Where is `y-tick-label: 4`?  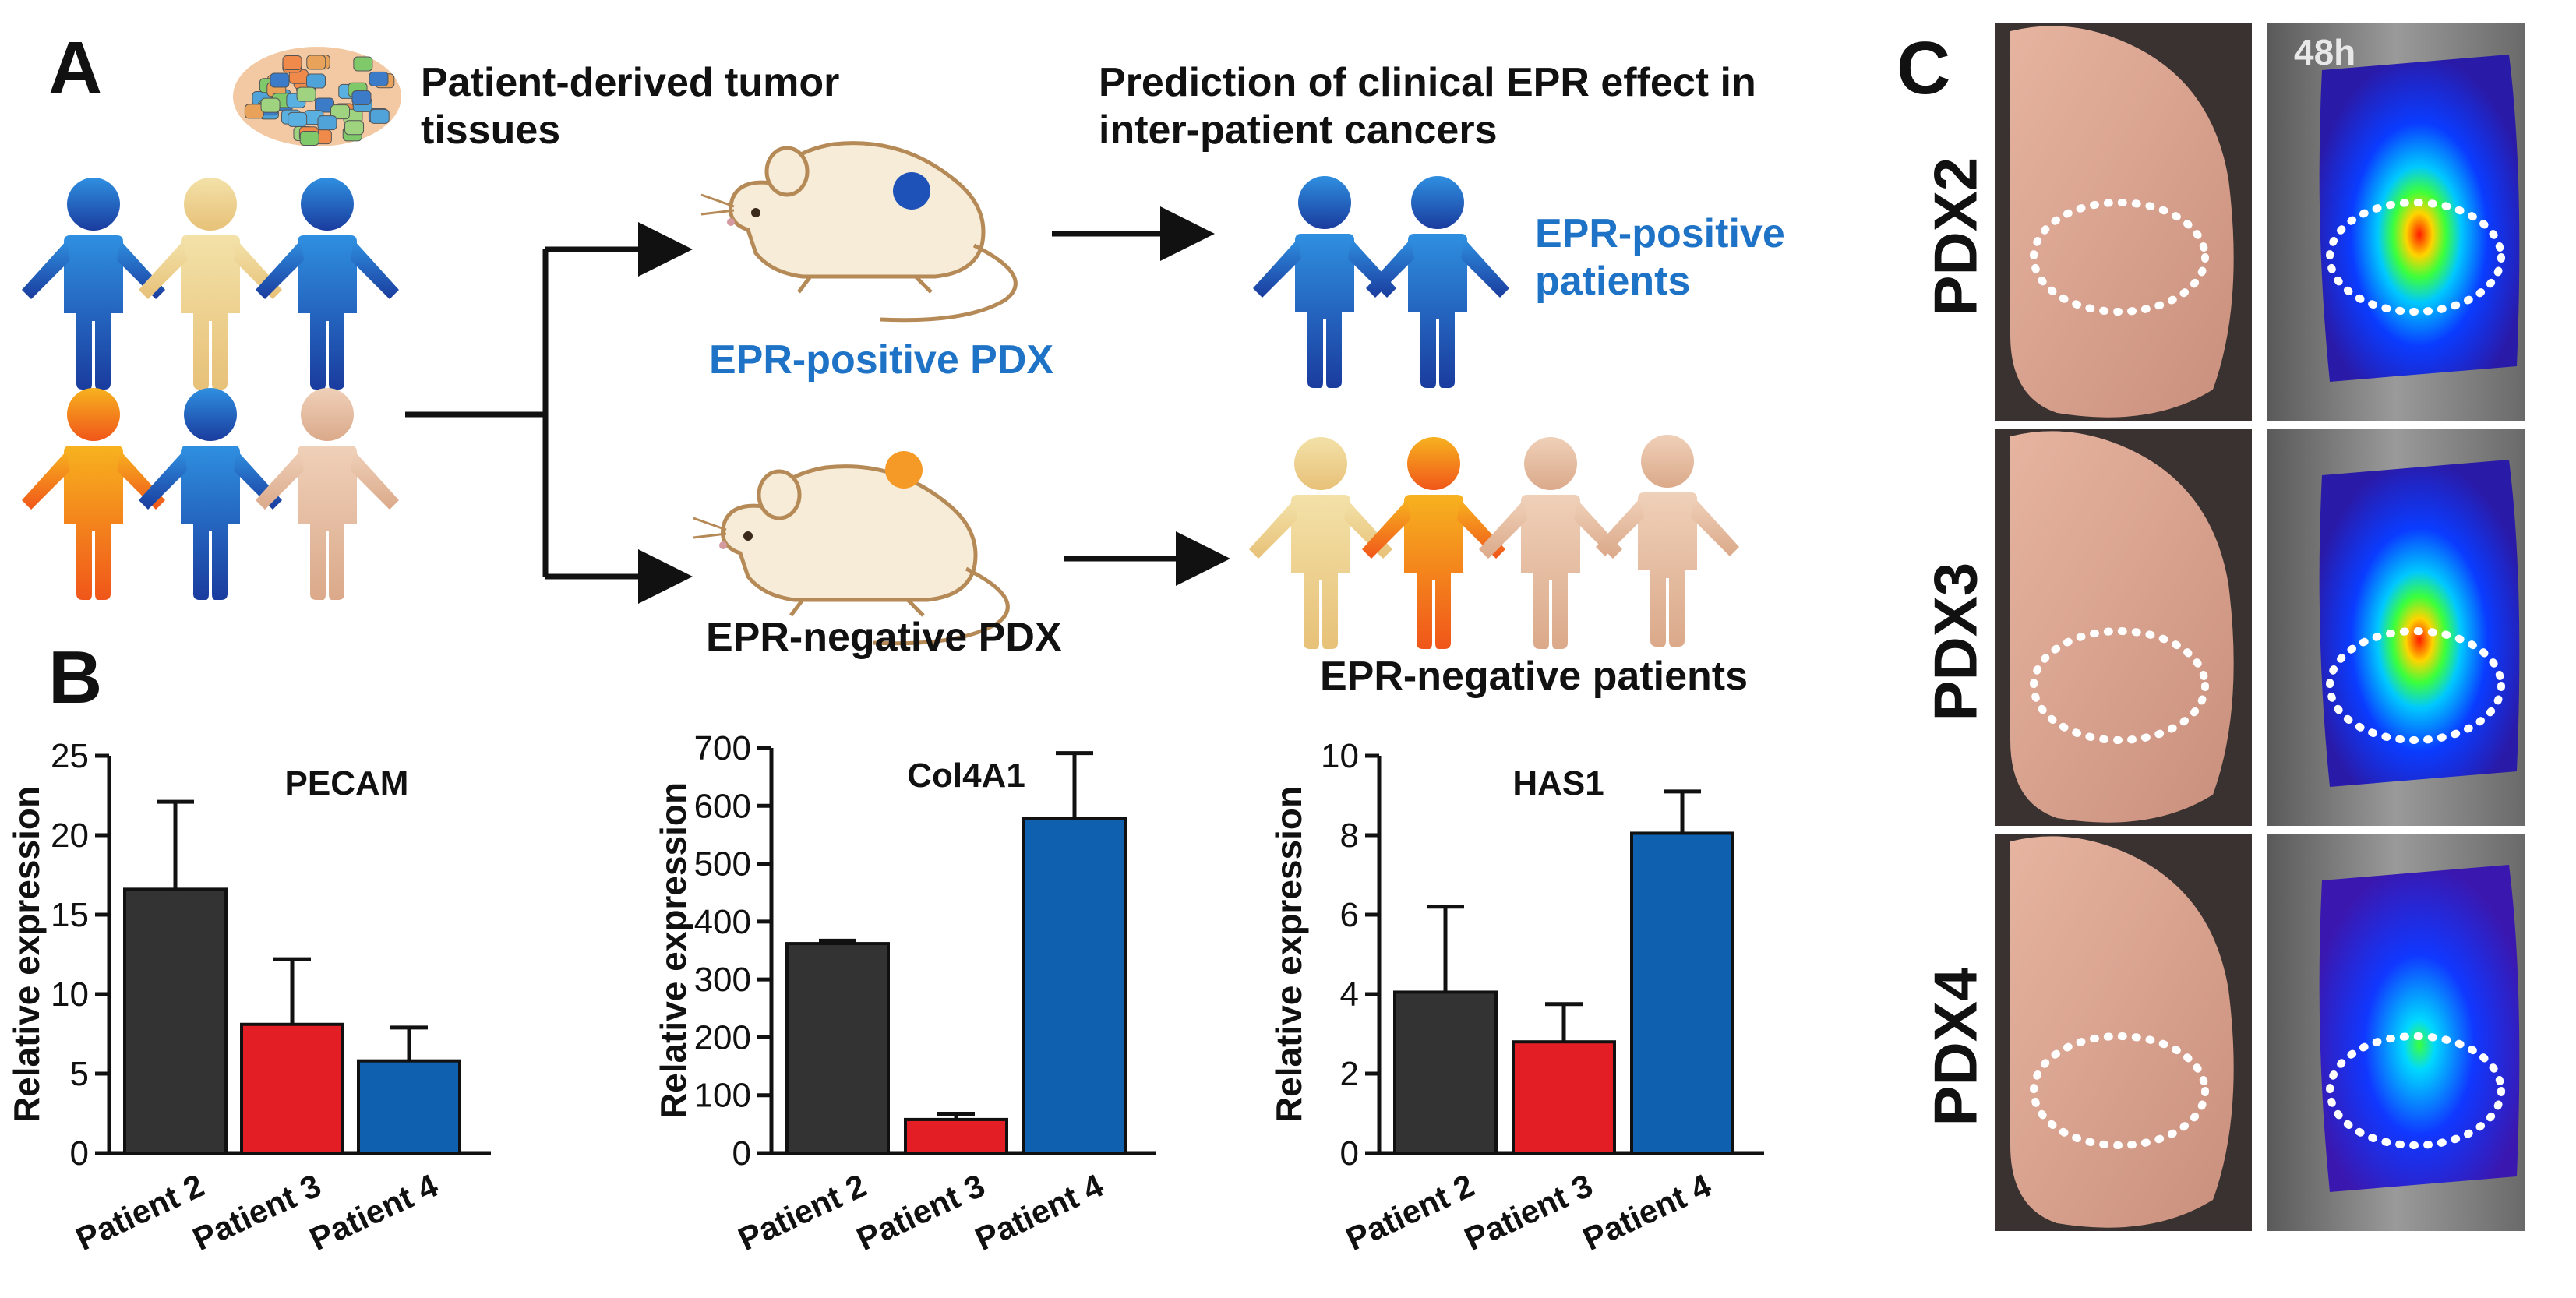
y-tick-label: 4 is located at coordinates (1349, 995).